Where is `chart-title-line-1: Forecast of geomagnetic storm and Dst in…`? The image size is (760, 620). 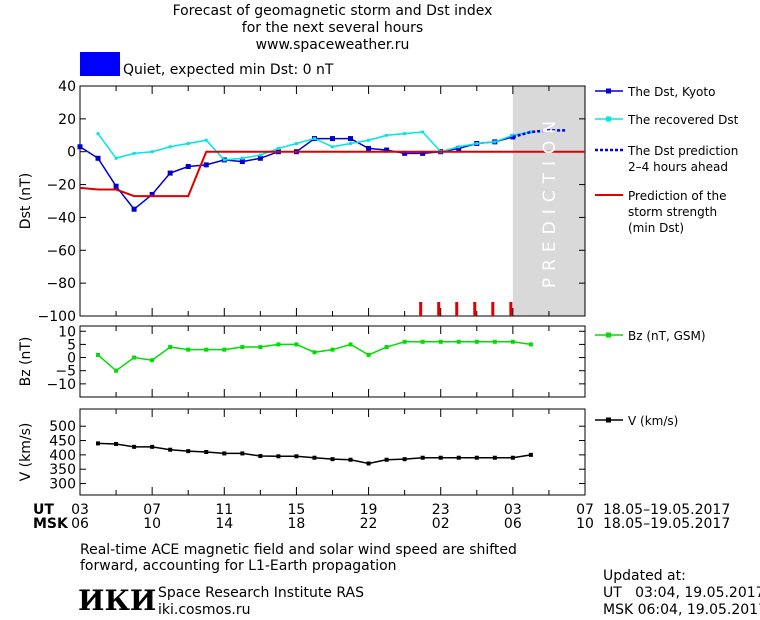 chart-title-line-1: Forecast of geomagnetic storm and Dst in… is located at coordinates (332, 11).